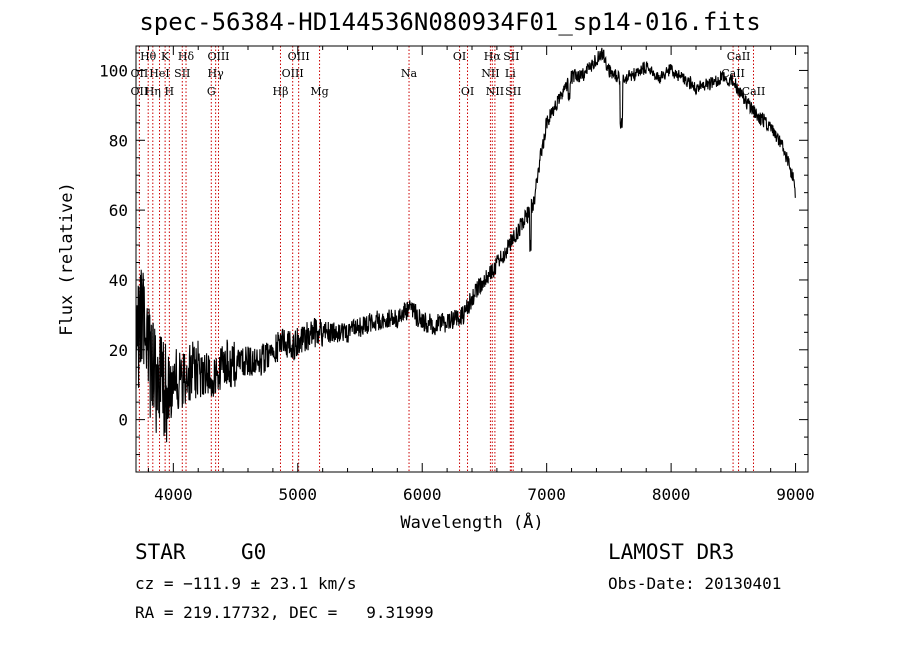 This screenshot has height=649, width=900. I want to click on y-tick-label: 0, so click(123, 420).